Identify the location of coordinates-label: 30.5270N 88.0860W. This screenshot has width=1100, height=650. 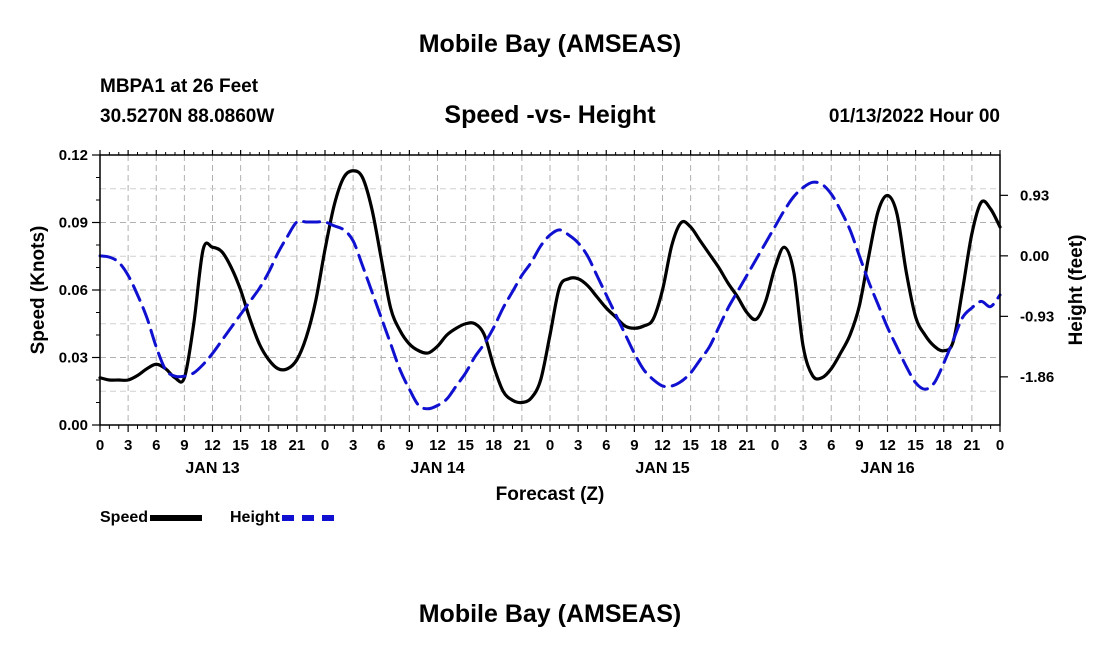
(187, 116).